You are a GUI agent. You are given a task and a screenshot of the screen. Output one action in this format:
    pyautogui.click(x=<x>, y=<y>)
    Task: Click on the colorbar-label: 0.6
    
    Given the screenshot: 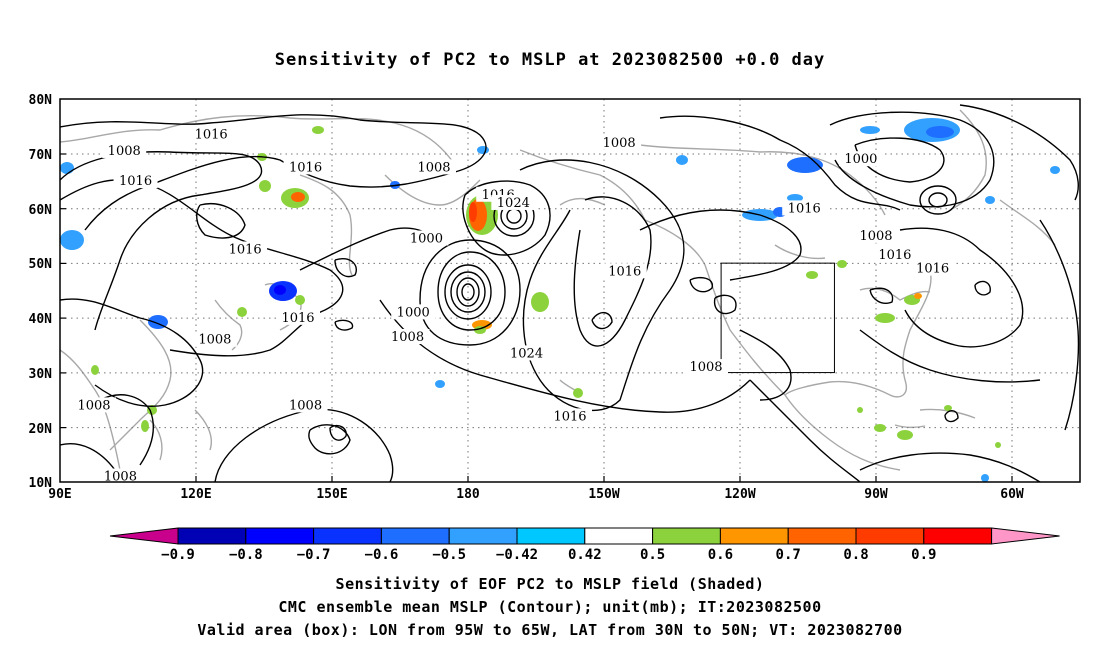 What is the action you would take?
    pyautogui.click(x=720, y=555)
    